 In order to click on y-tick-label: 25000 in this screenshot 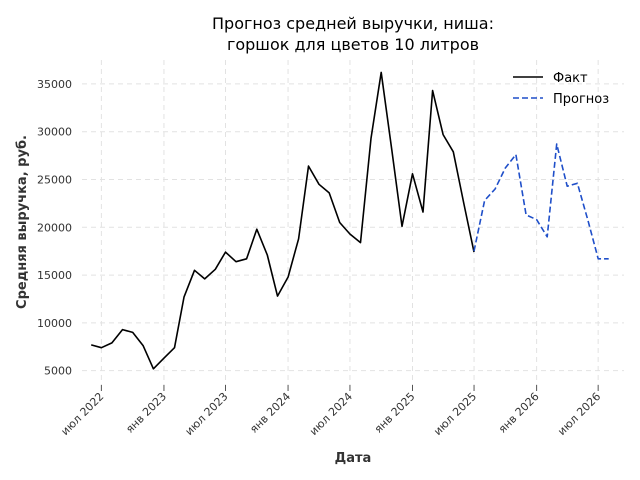, I will do `click(54, 179)`.